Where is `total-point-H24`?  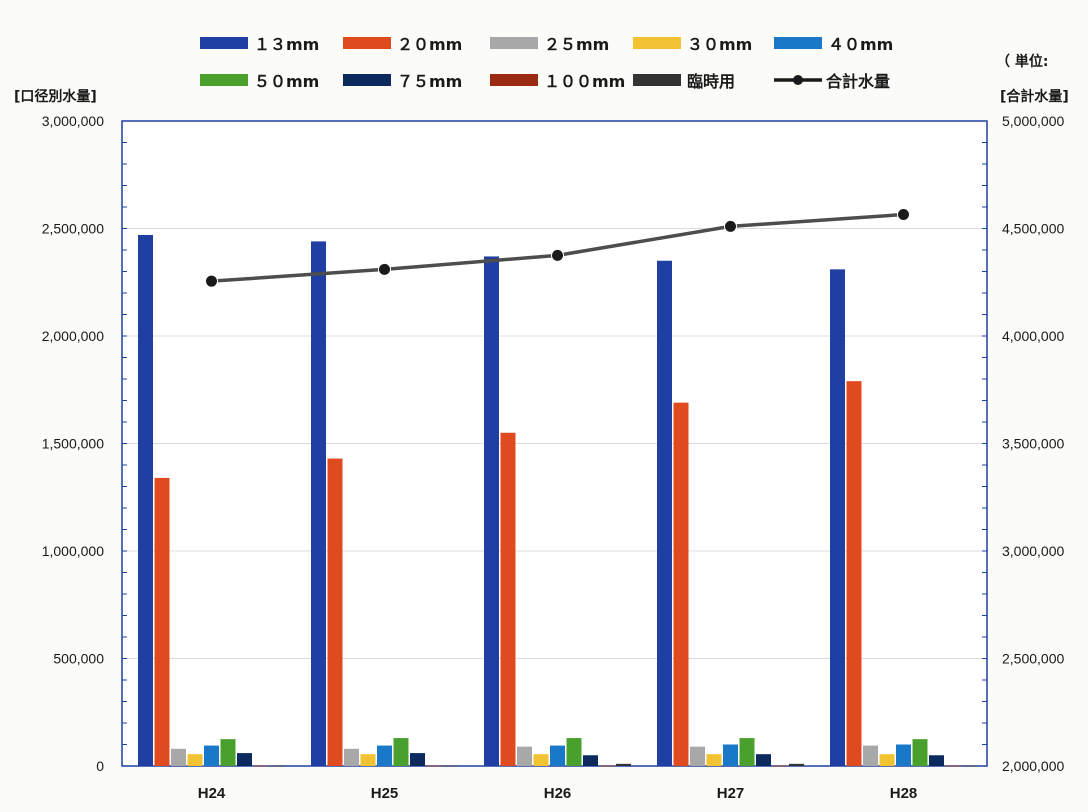 total-point-H24 is located at coordinates (211, 281).